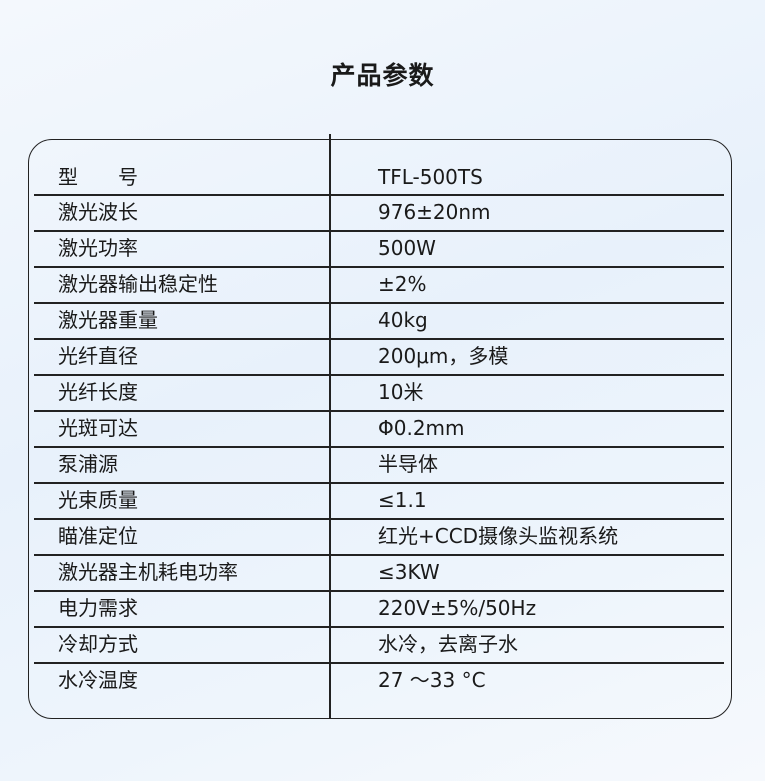 The width and height of the screenshot is (765, 781). I want to click on page-title: 产品参数, so click(382, 75).